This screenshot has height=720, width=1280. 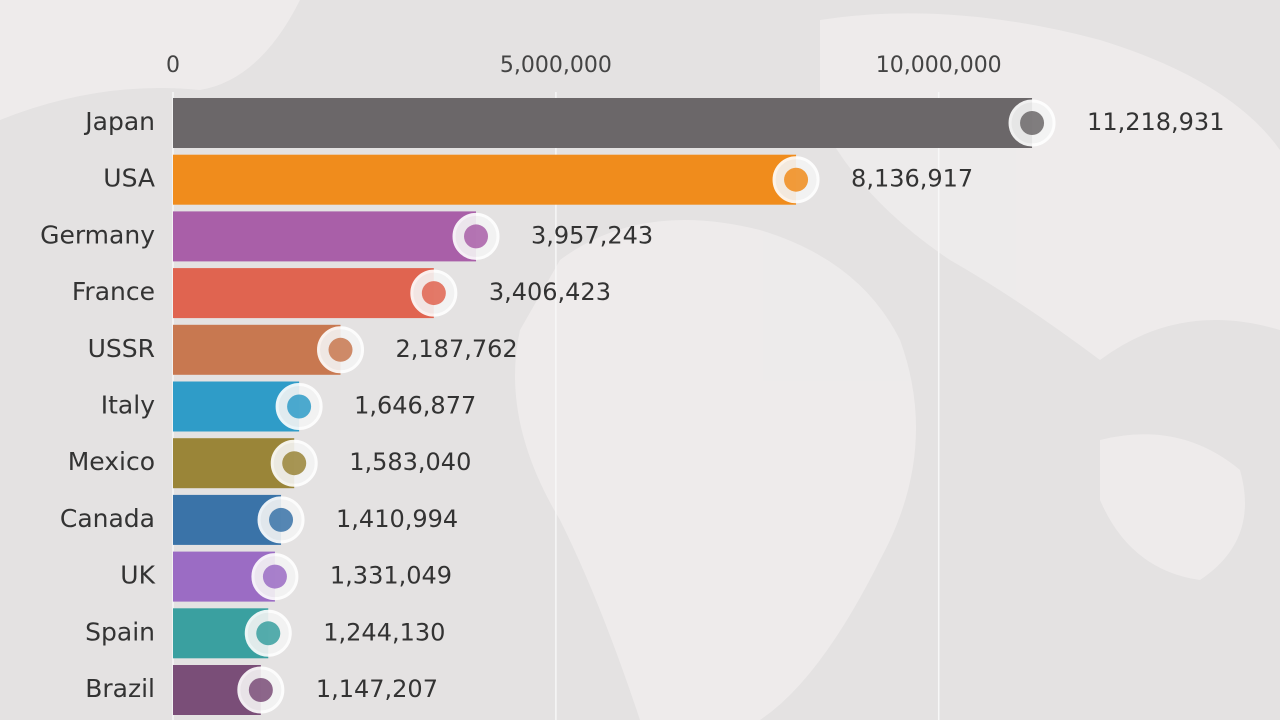 What do you see at coordinates (939, 65) in the screenshot?
I see `x-tick-label: 10,000,000` at bounding box center [939, 65].